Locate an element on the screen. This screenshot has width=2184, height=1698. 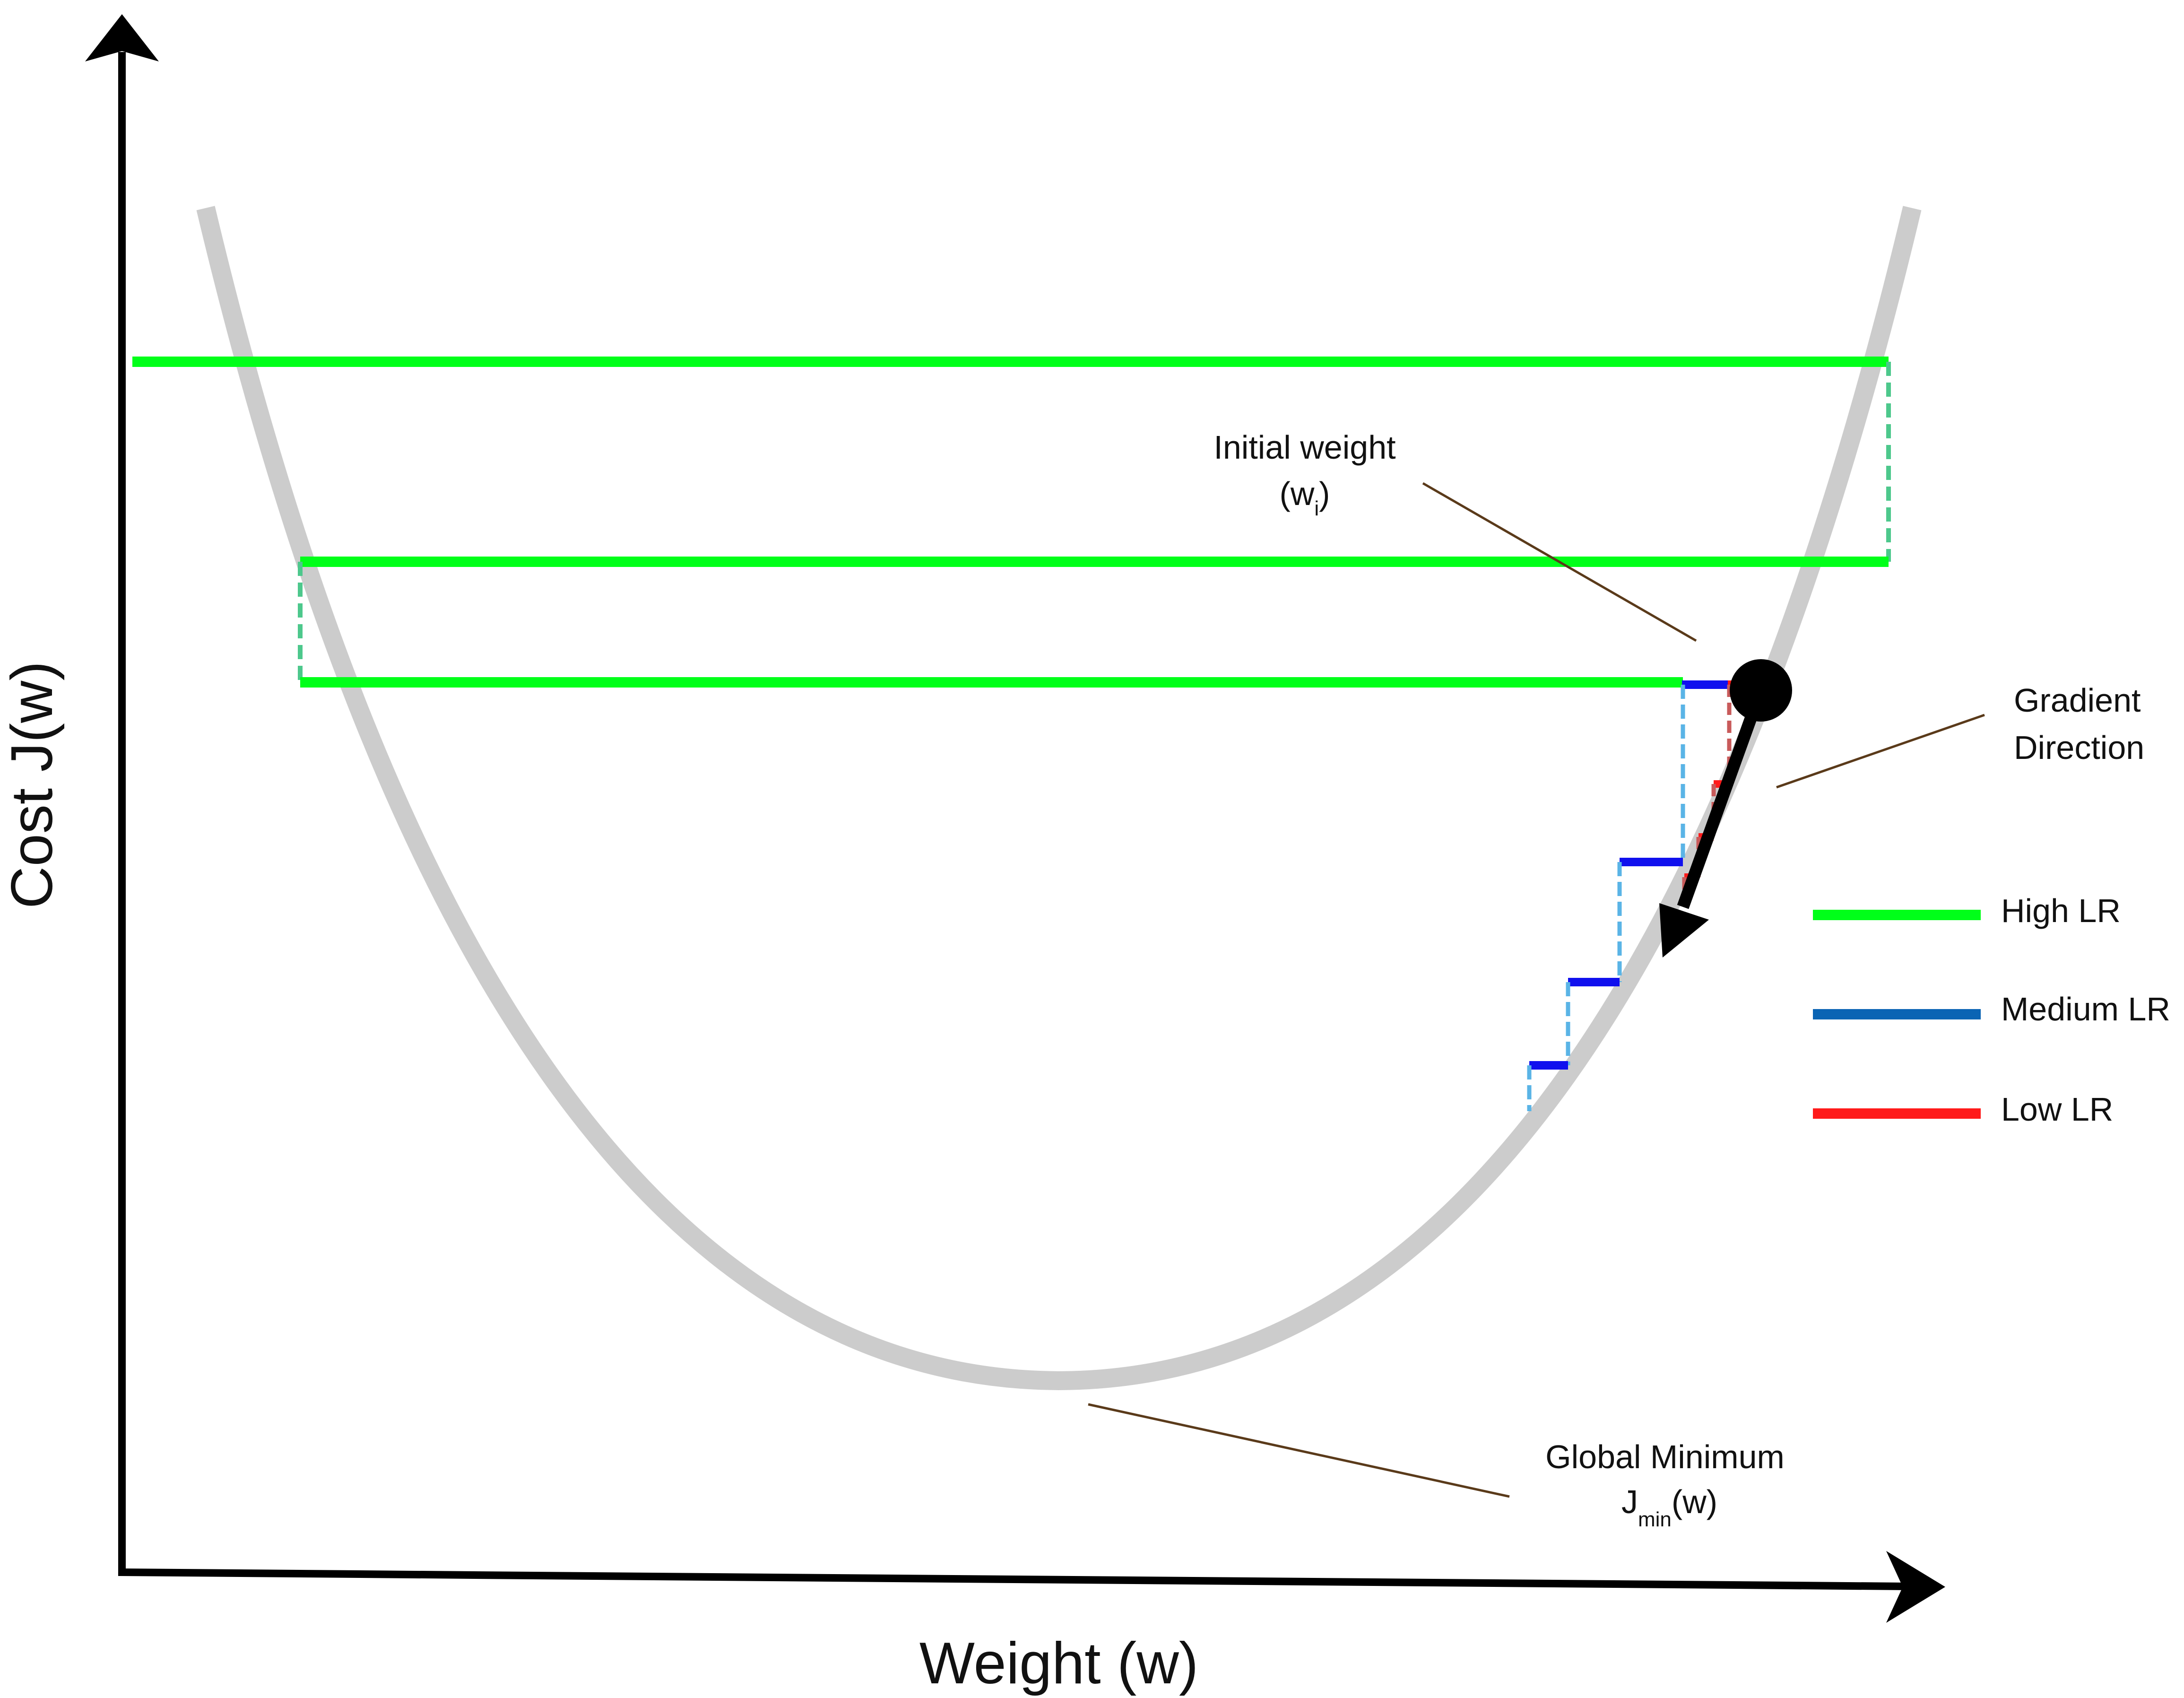
x-axis is located at coordinates (1014, 1579).